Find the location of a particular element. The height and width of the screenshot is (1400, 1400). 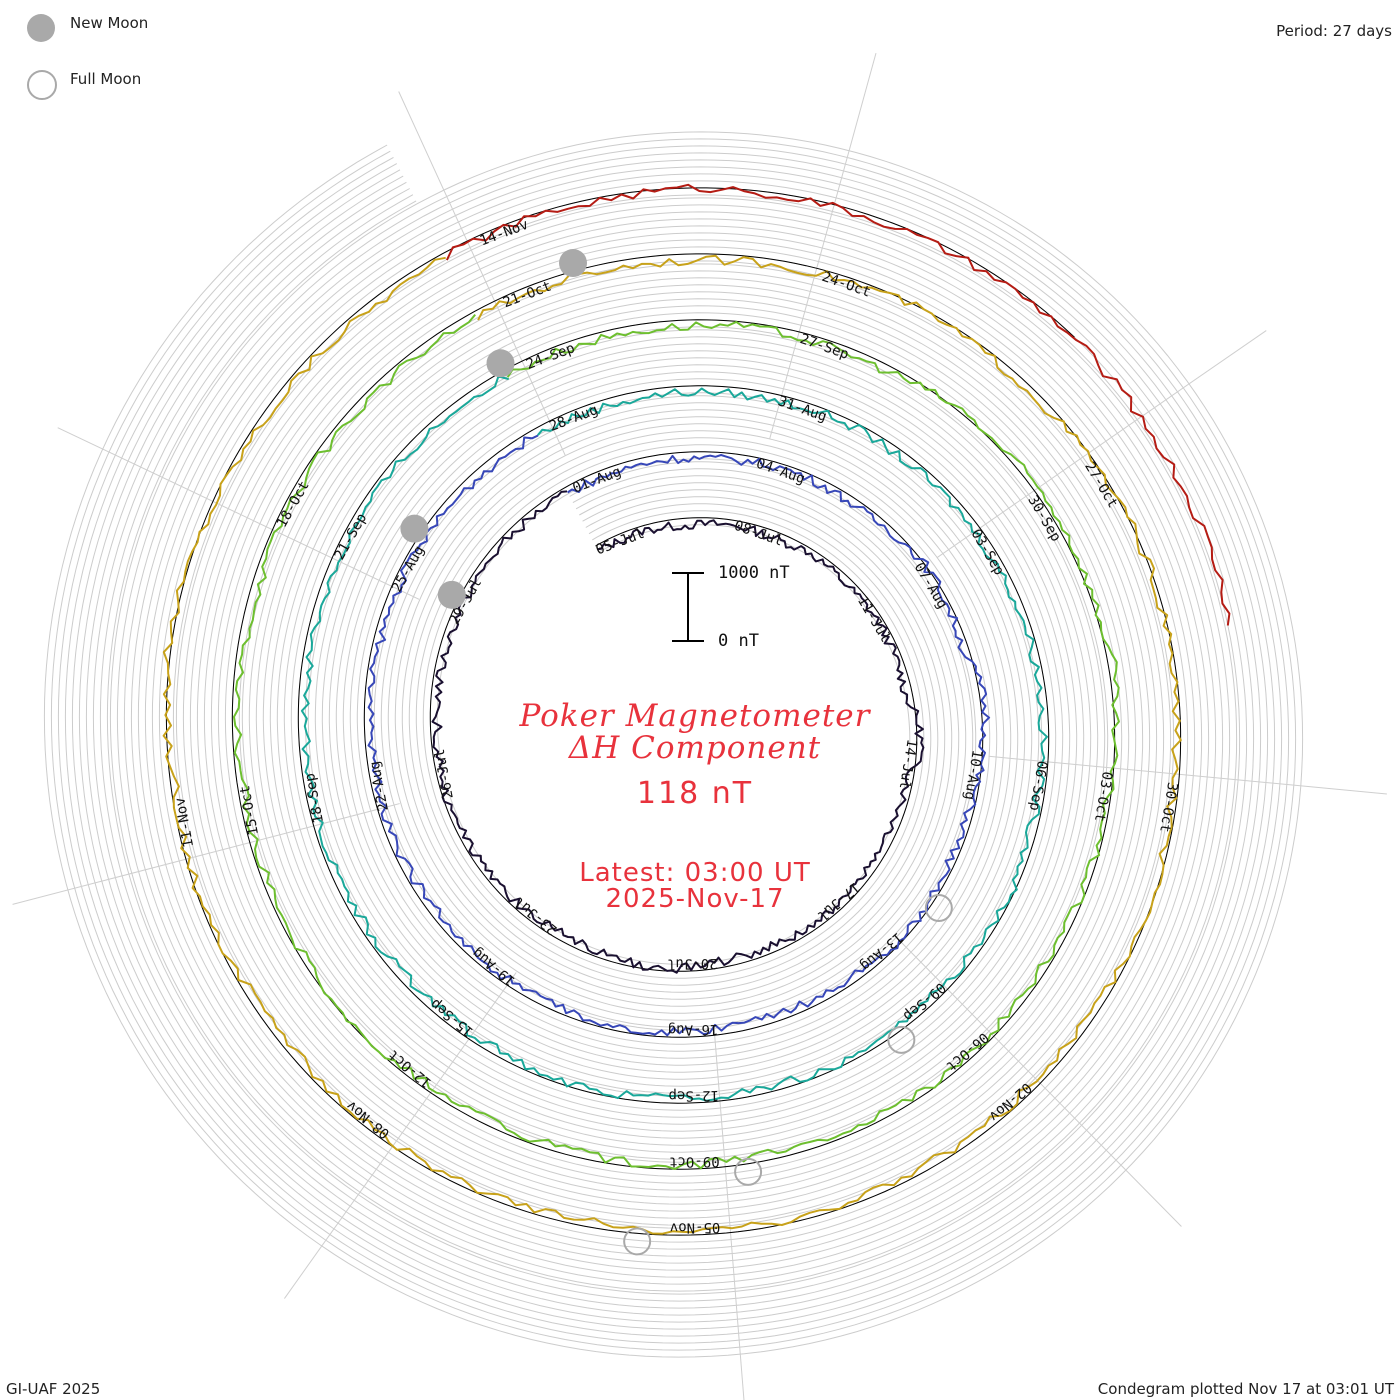

chart-title-line2: ΔH Component is located at coordinates (695, 748).